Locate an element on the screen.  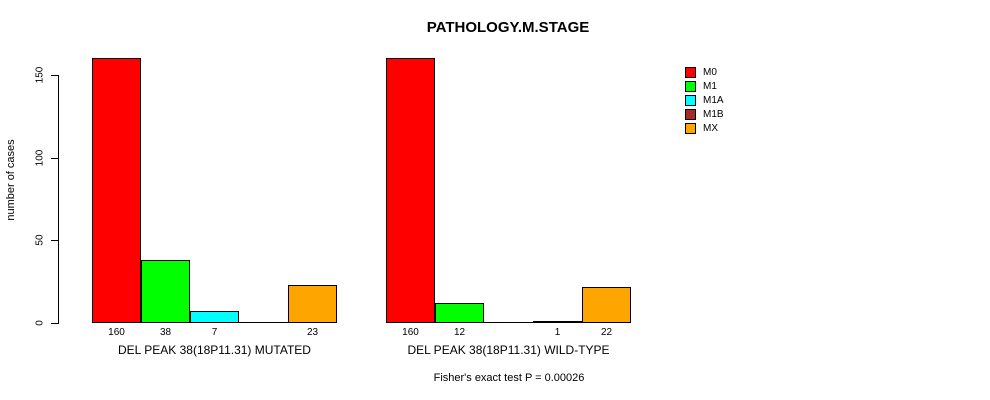
y-axis-tick-label-150: 150 is located at coordinates (40, 75).